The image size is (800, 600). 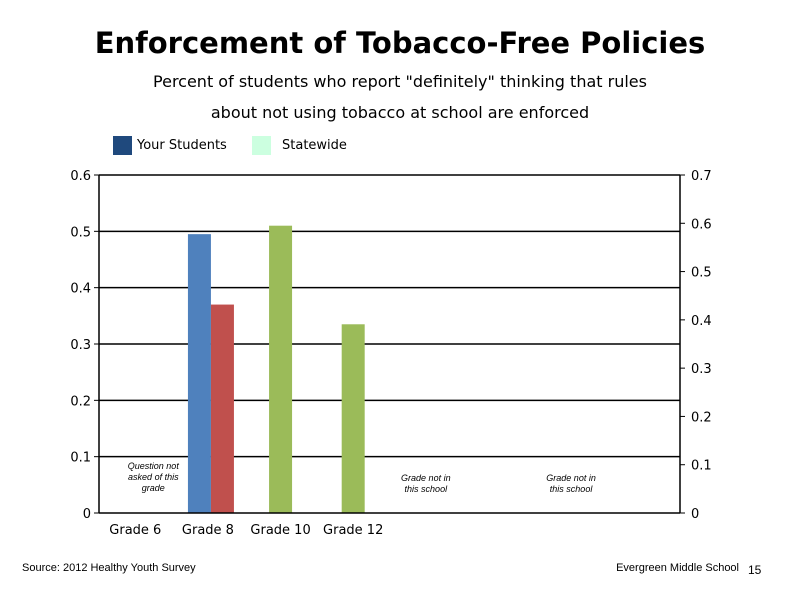 I want to click on legend-label-statewide: Statewide, so click(x=314, y=145).